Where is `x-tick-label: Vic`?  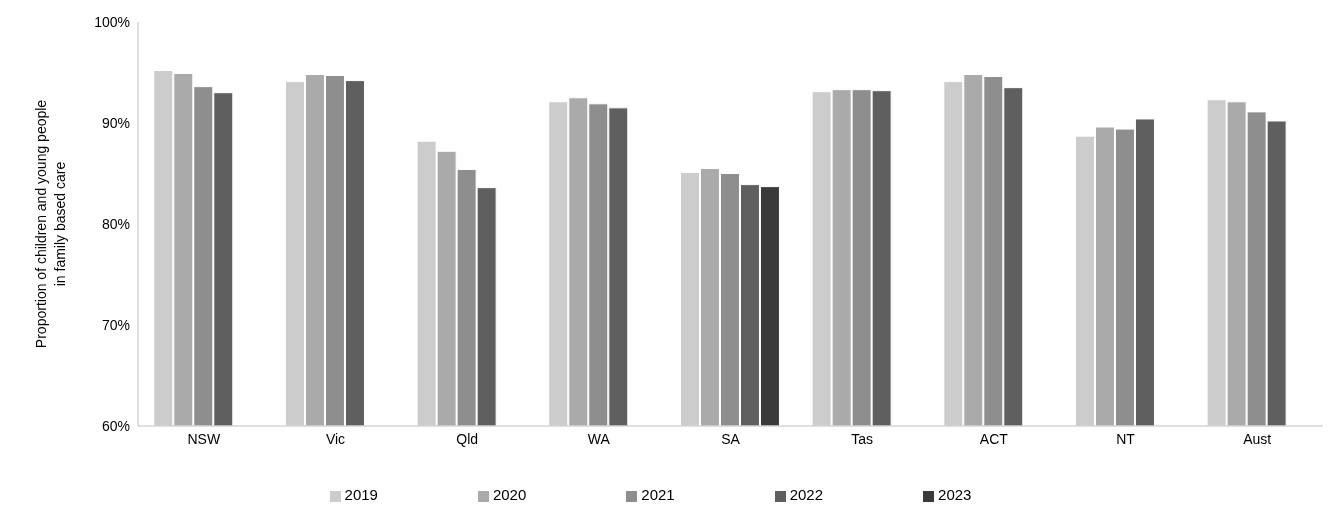 x-tick-label: Vic is located at coordinates (335, 438).